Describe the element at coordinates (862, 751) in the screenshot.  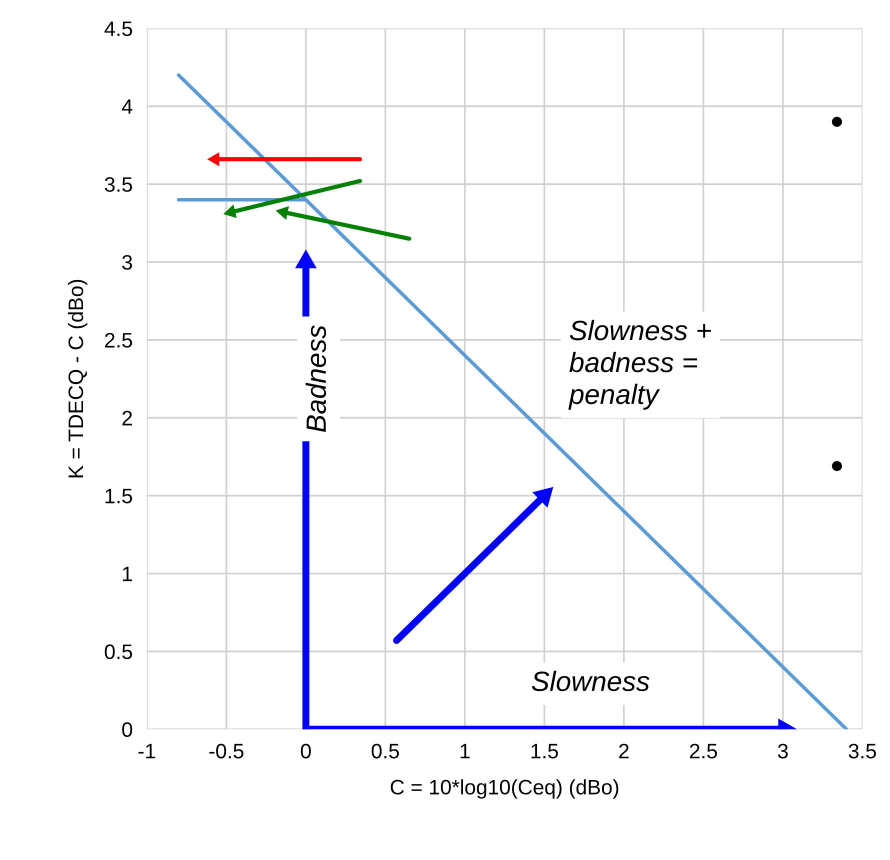
I see `x-tick-label: 3.5` at that location.